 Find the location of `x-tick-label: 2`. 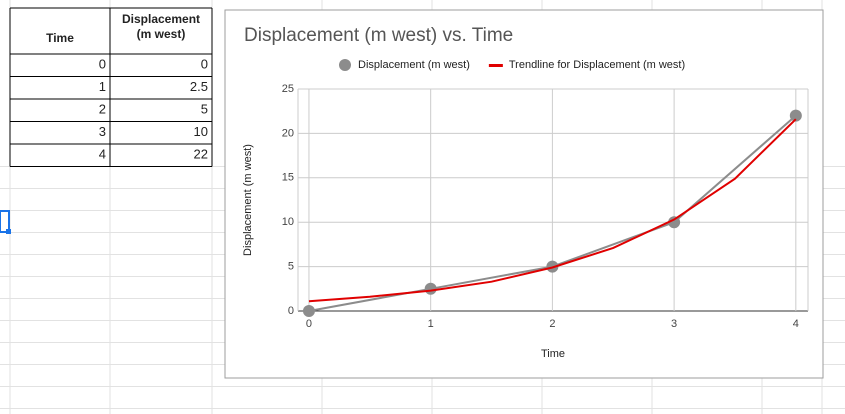

x-tick-label: 2 is located at coordinates (552, 324).